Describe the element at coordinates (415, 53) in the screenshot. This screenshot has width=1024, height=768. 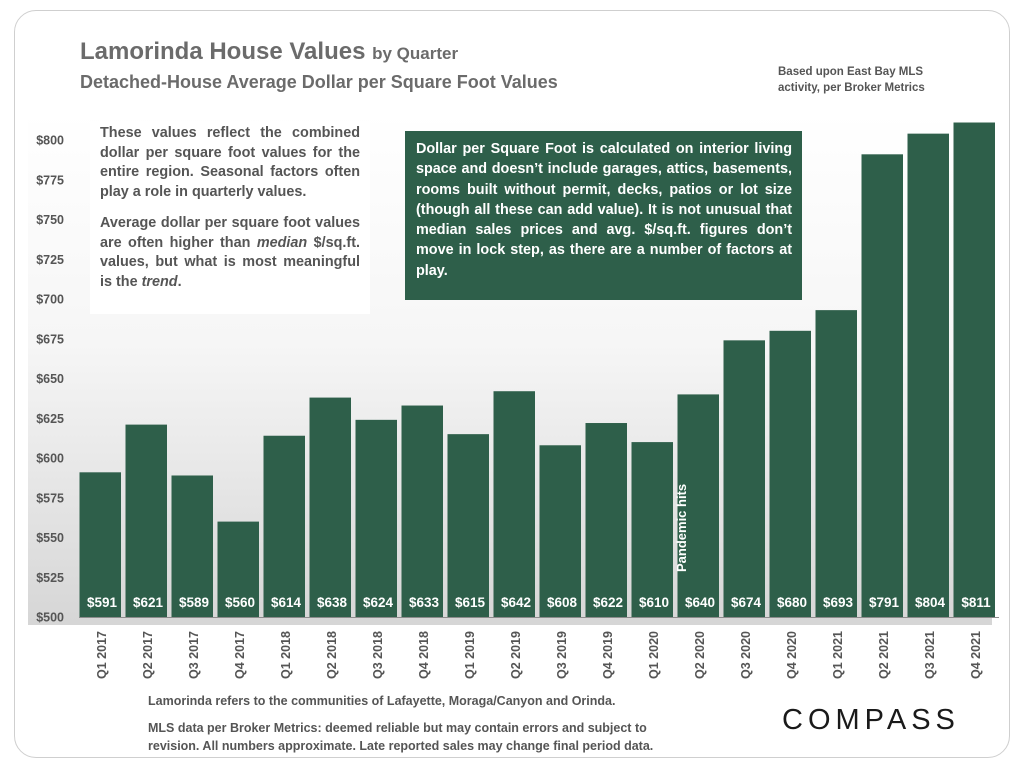
I see `title-suffix: by Quarter` at that location.